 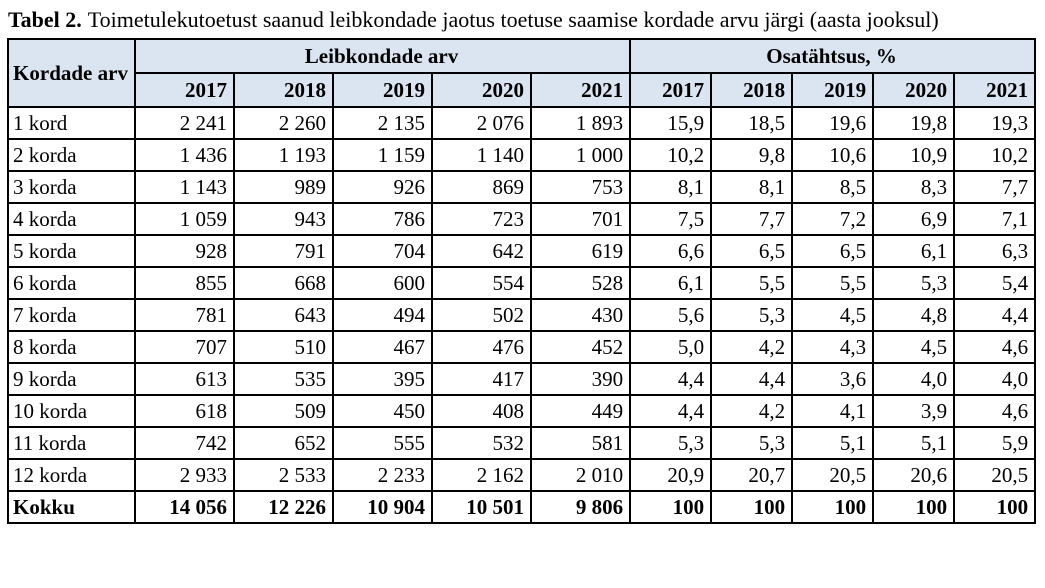 What do you see at coordinates (71, 347) in the screenshot?
I see `row-label: 8 korda` at bounding box center [71, 347].